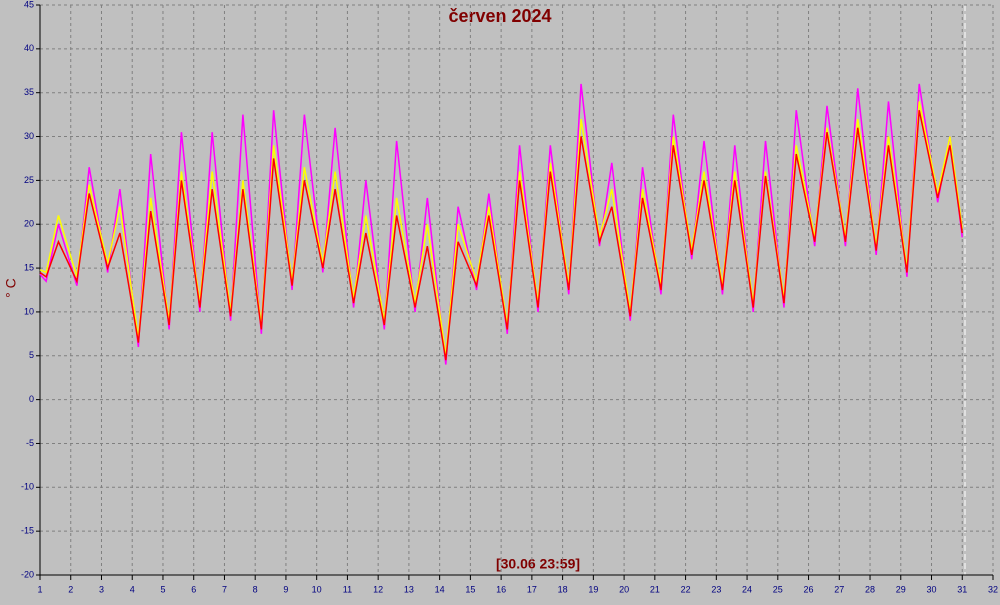  Describe the element at coordinates (317, 589) in the screenshot. I see `x-tick-label: 10` at that location.